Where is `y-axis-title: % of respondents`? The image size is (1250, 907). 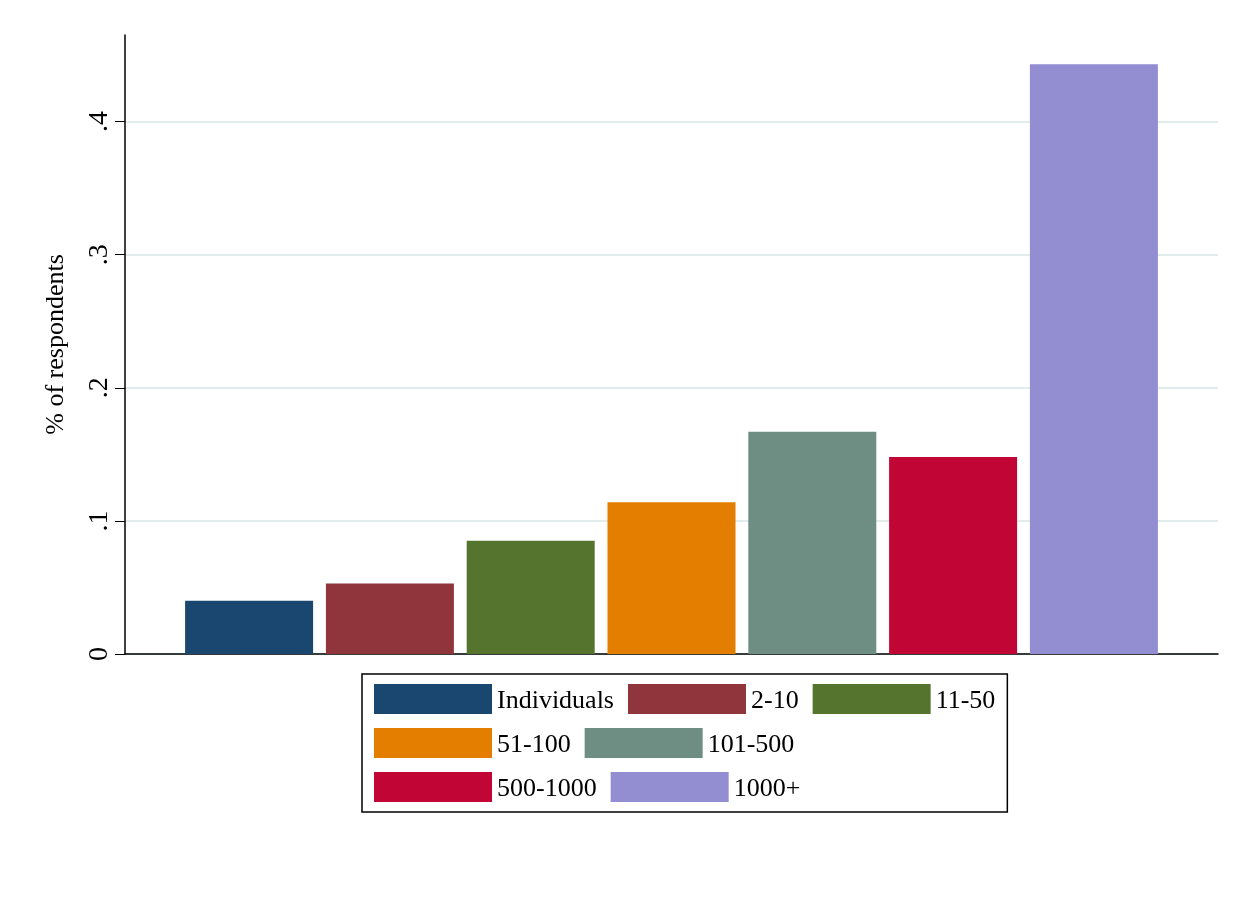
y-axis-title: % of respondents is located at coordinates (54, 344).